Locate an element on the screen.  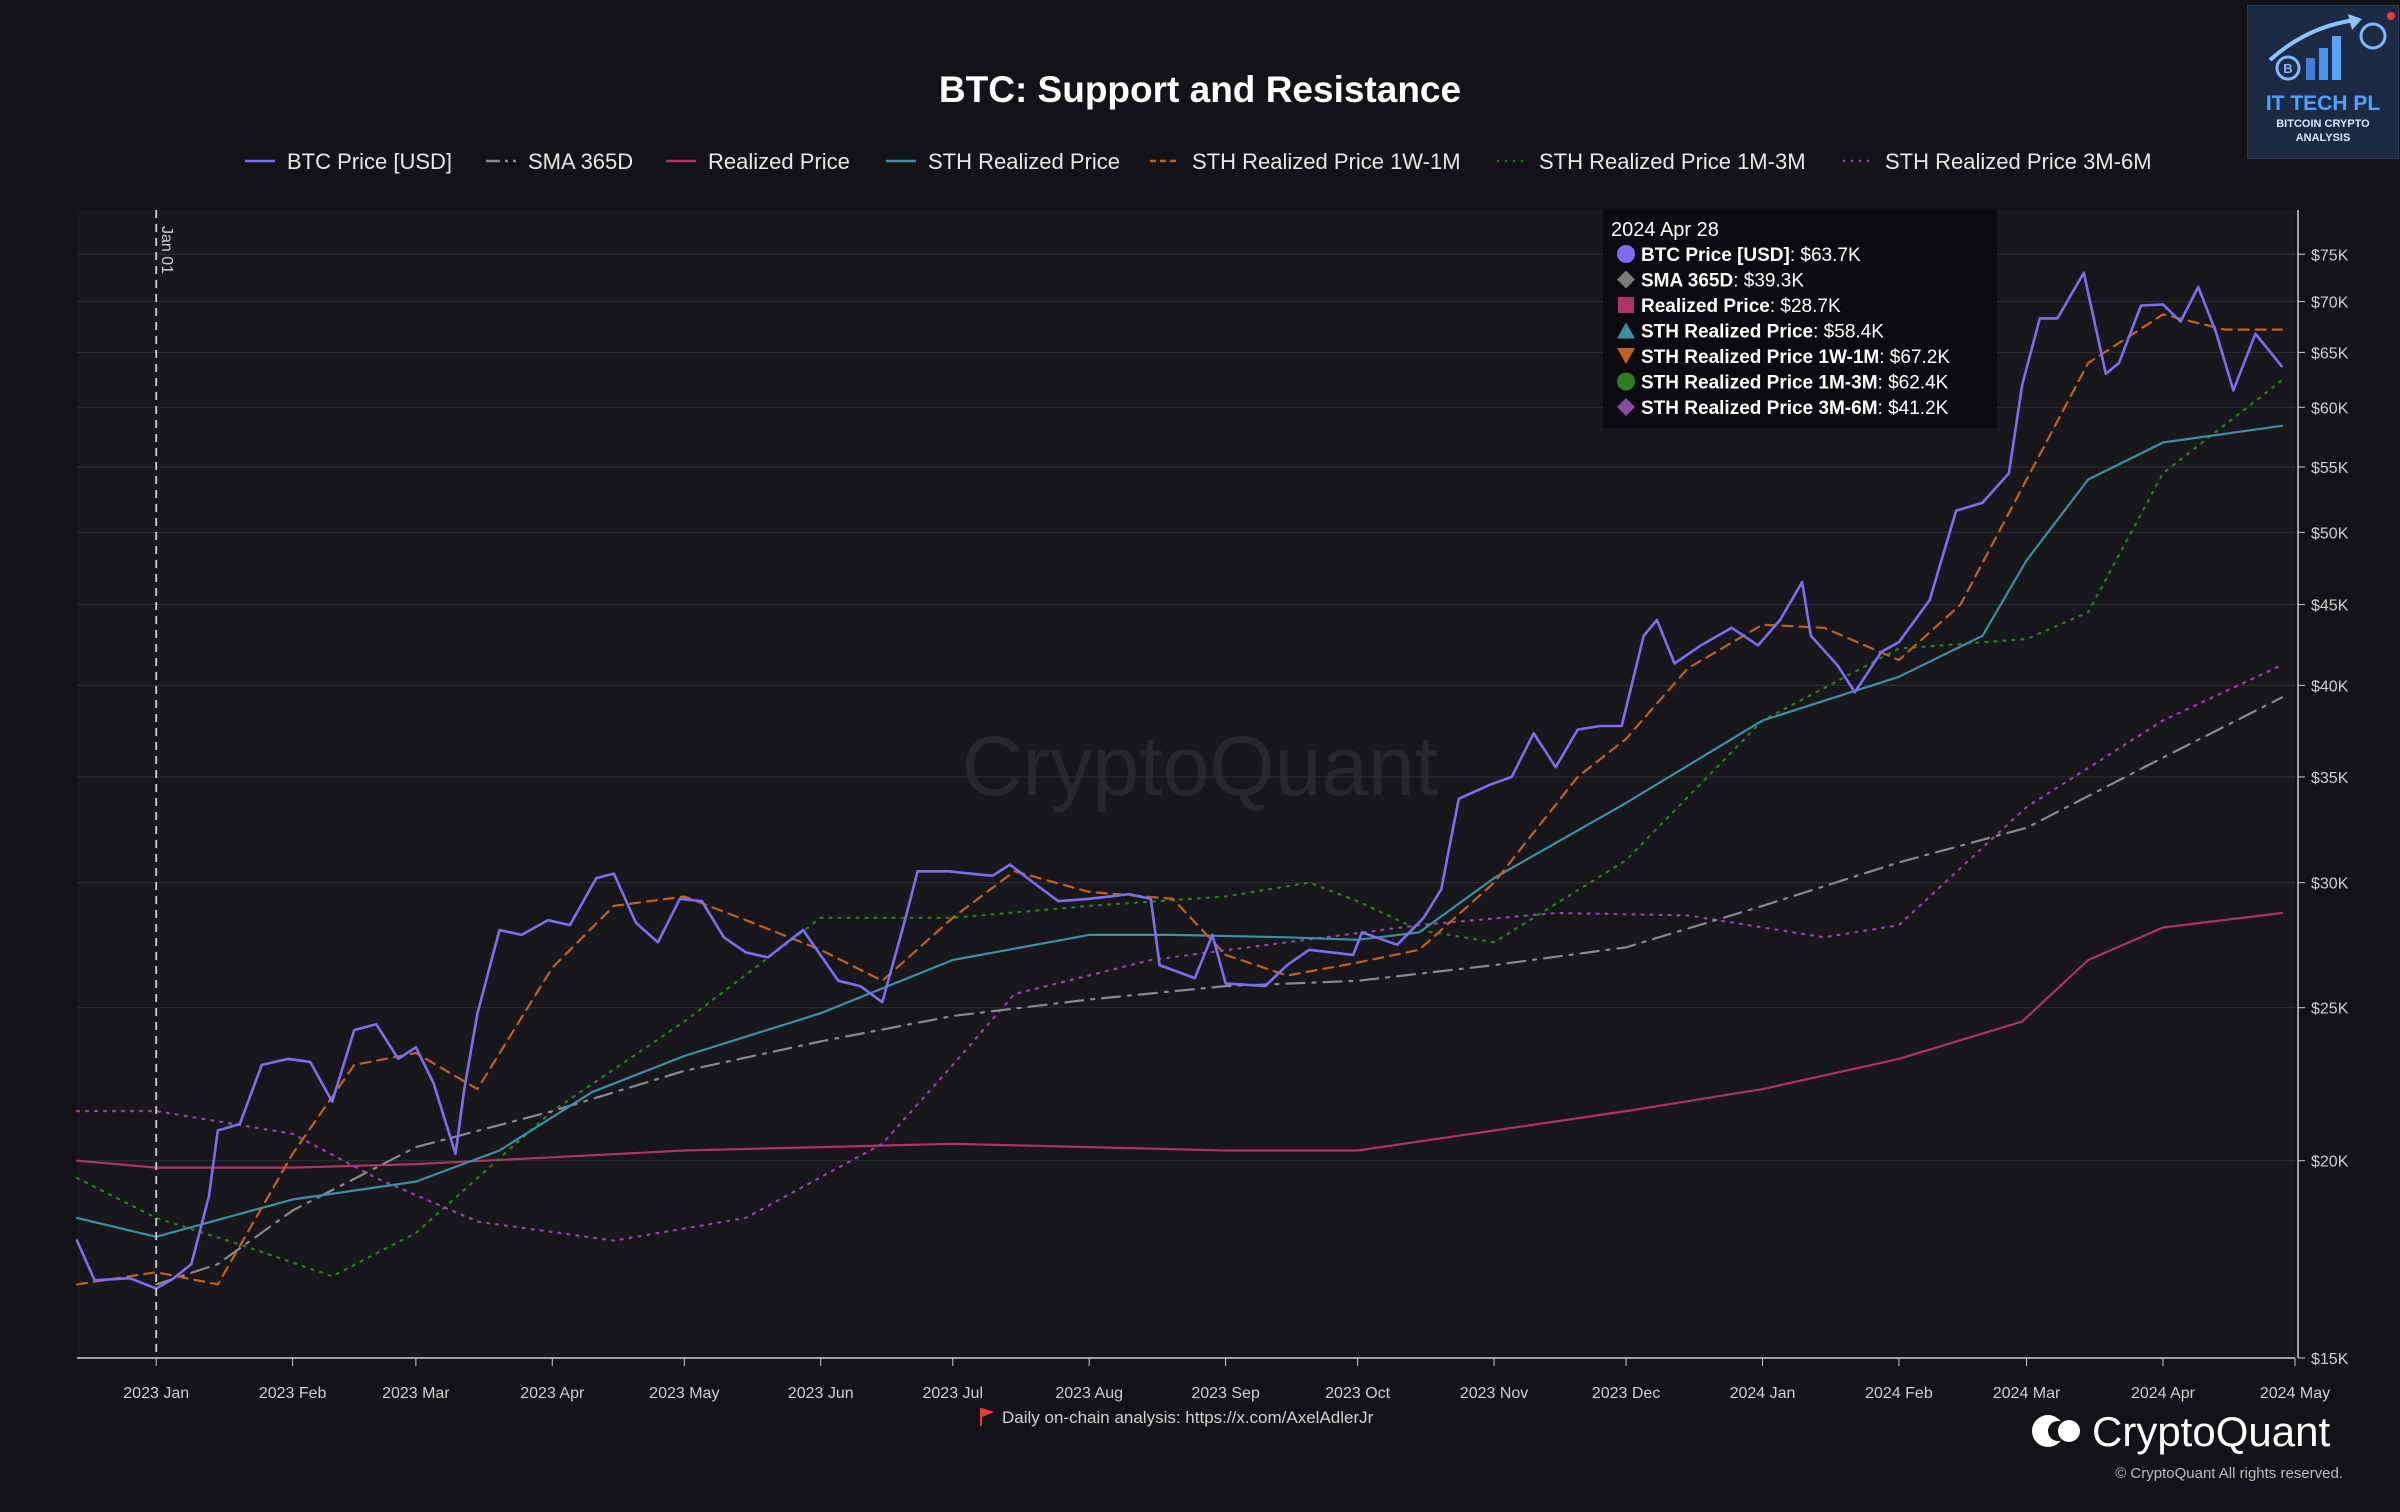
y-tick-label: $45K is located at coordinates (2330, 606).